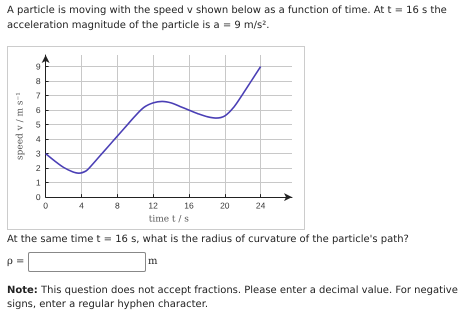 This screenshot has height=315, width=474. What do you see at coordinates (38, 197) in the screenshot?
I see `y-tick-label: 0` at bounding box center [38, 197].